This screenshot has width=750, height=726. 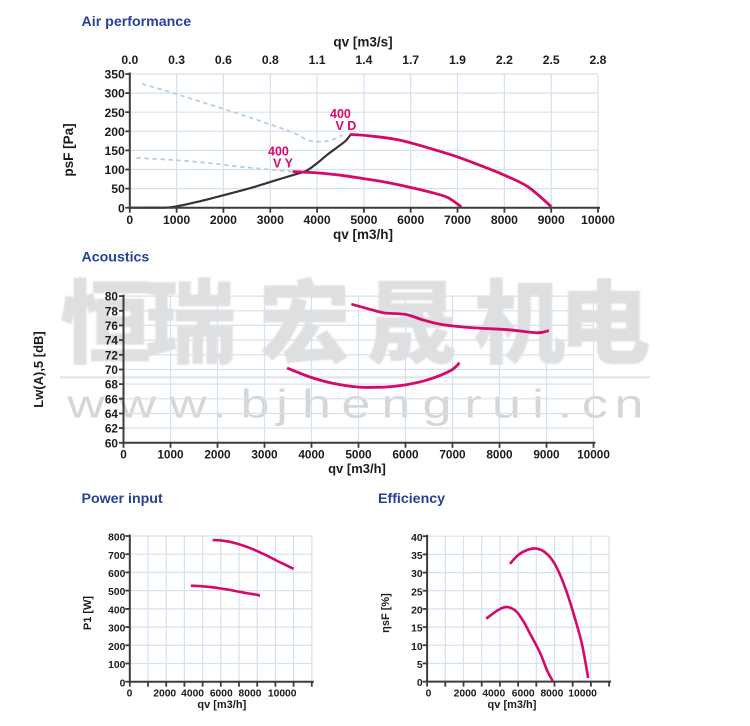 What do you see at coordinates (346, 126) in the screenshot?
I see `svg-text: V D` at bounding box center [346, 126].